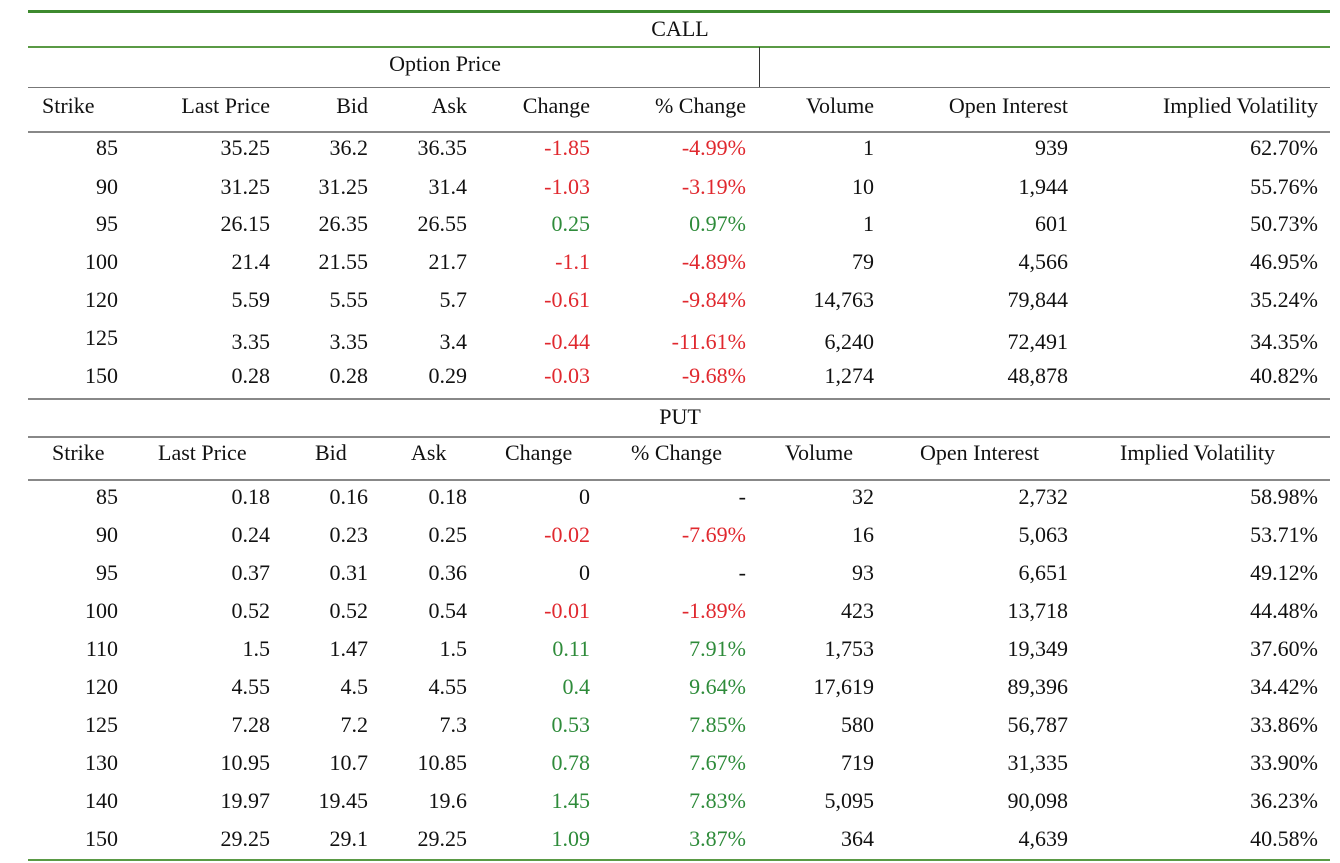 The image size is (1340, 863). Describe the element at coordinates (680, 28) in the screenshot. I see `call-title: CALL` at that location.